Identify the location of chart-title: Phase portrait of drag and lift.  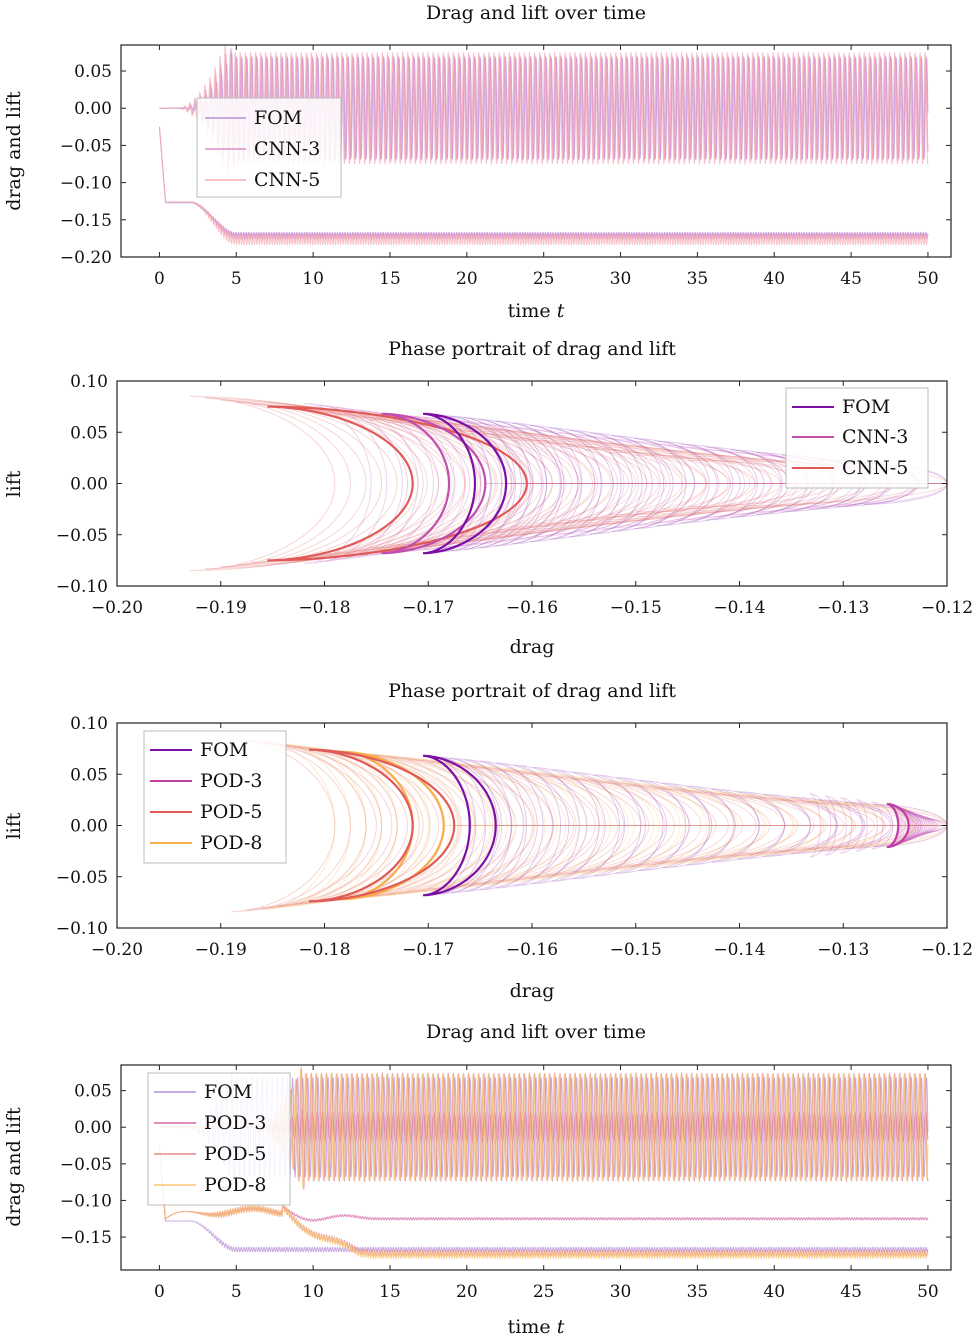
(532, 349).